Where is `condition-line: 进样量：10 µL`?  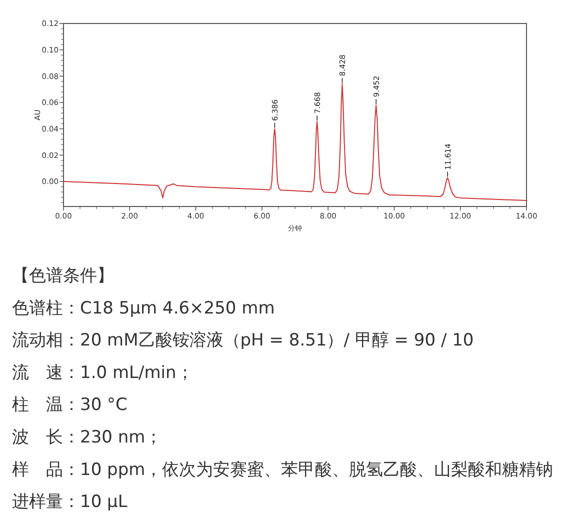 condition-line: 进样量：10 µL is located at coordinates (70, 502).